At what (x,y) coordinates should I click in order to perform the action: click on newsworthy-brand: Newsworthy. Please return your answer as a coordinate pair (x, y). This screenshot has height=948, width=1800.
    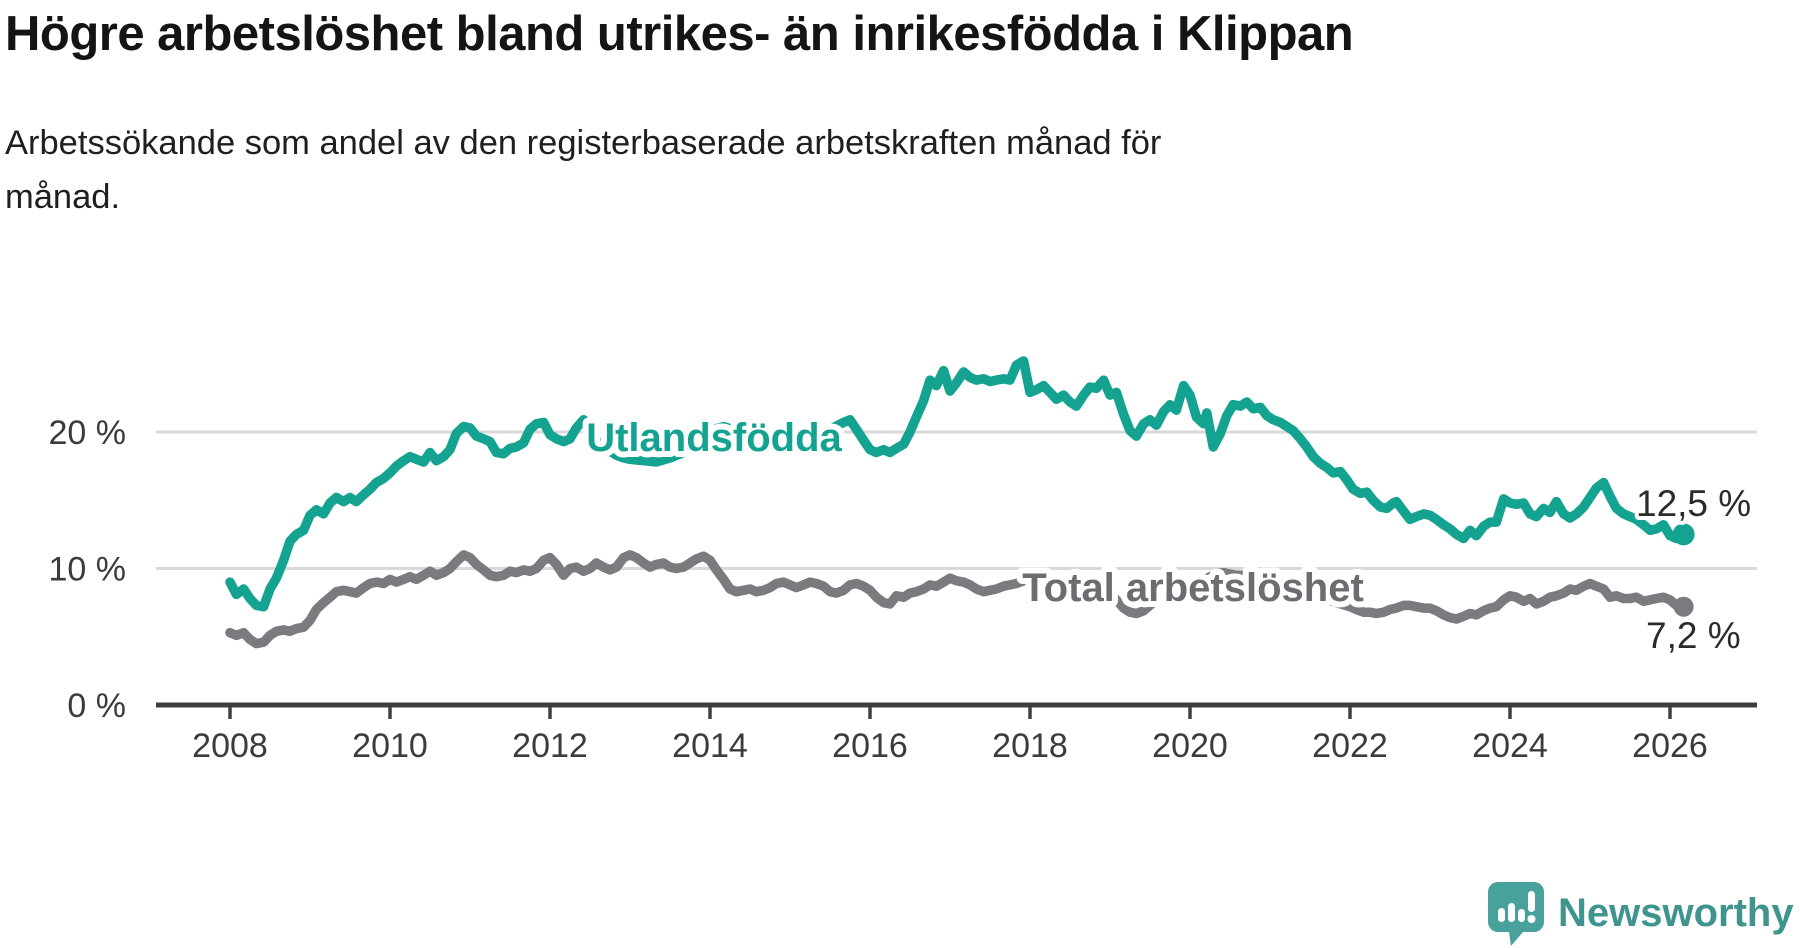
    Looking at the image, I should click on (1641, 915).